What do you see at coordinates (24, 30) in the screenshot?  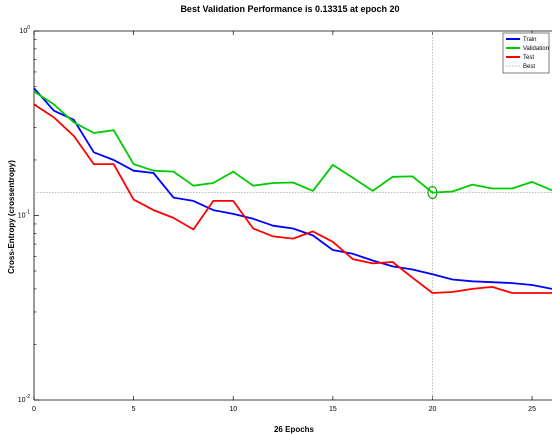 I see `y-tick-label: 10⁰` at bounding box center [24, 30].